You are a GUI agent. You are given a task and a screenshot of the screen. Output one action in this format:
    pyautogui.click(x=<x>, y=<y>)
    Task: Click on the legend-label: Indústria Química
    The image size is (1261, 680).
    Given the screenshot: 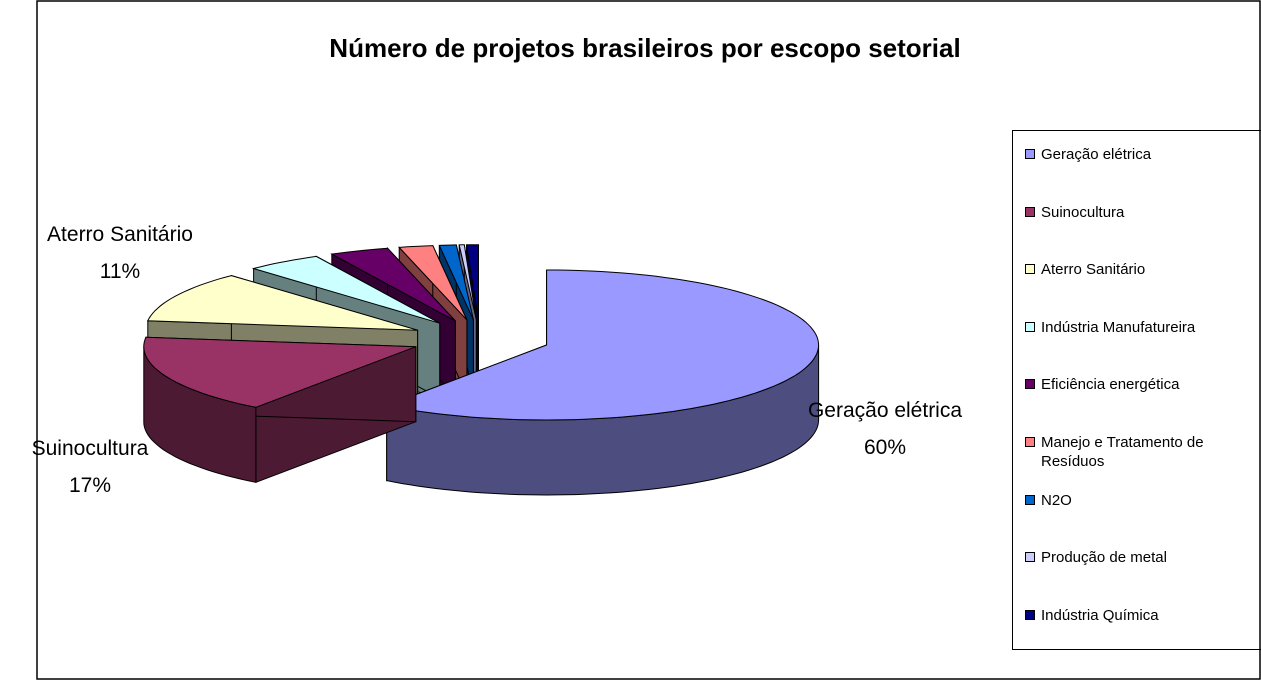 What is the action you would take?
    pyautogui.click(x=1100, y=615)
    